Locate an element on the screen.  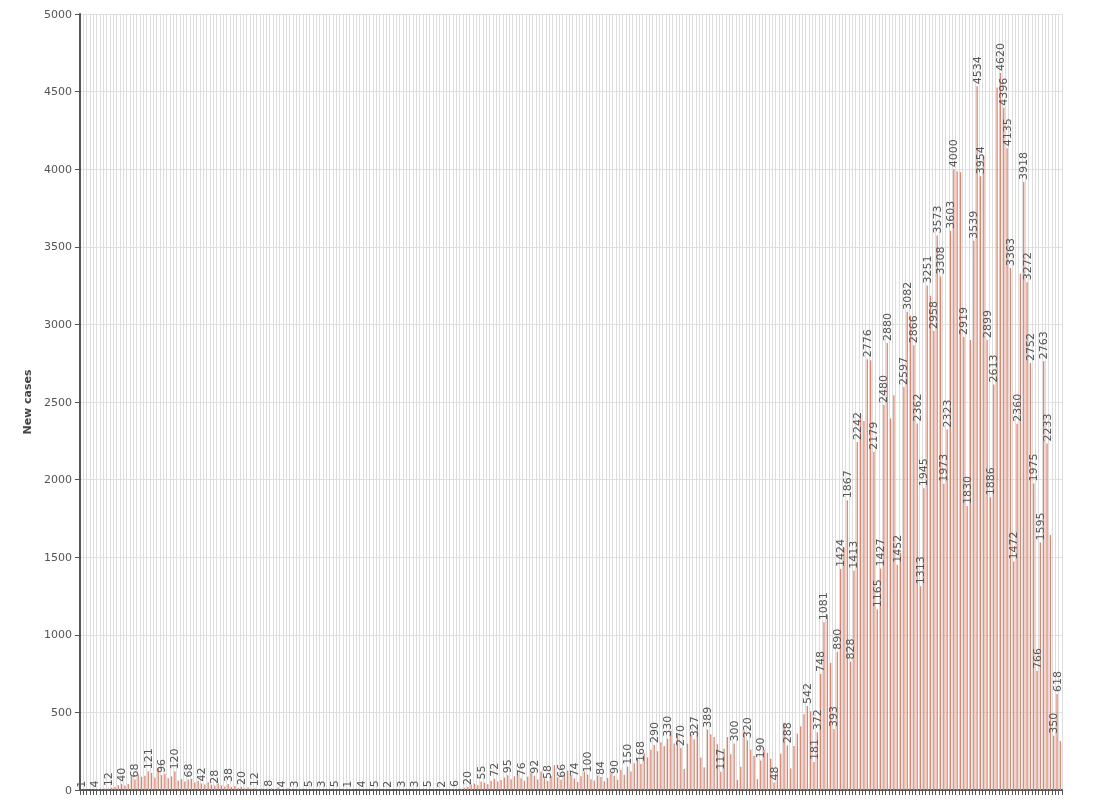
data-label: 1165 is located at coordinates (877, 593).